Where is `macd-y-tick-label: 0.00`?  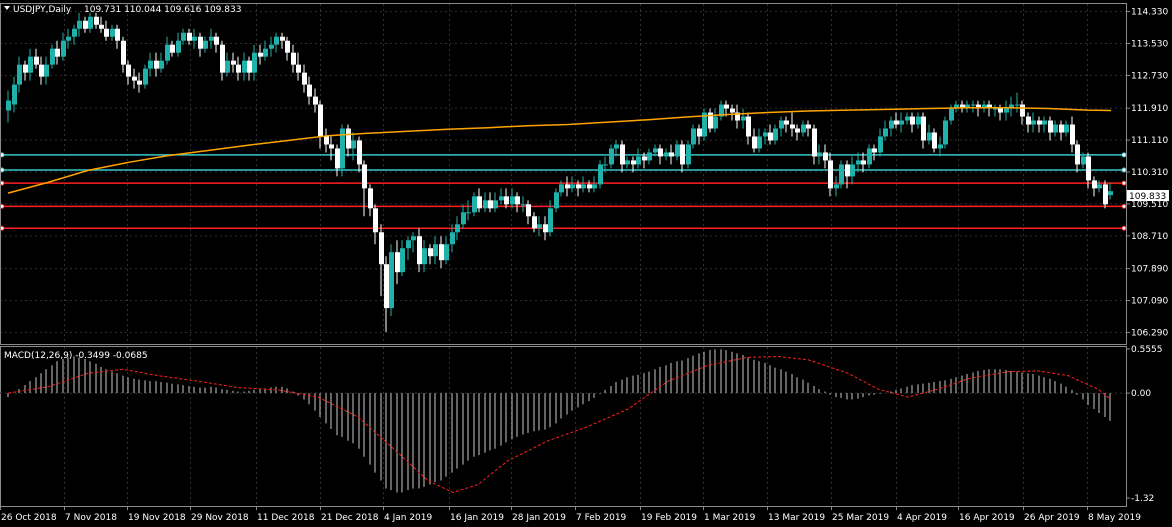
macd-y-tick-label: 0.00 is located at coordinates (1141, 394).